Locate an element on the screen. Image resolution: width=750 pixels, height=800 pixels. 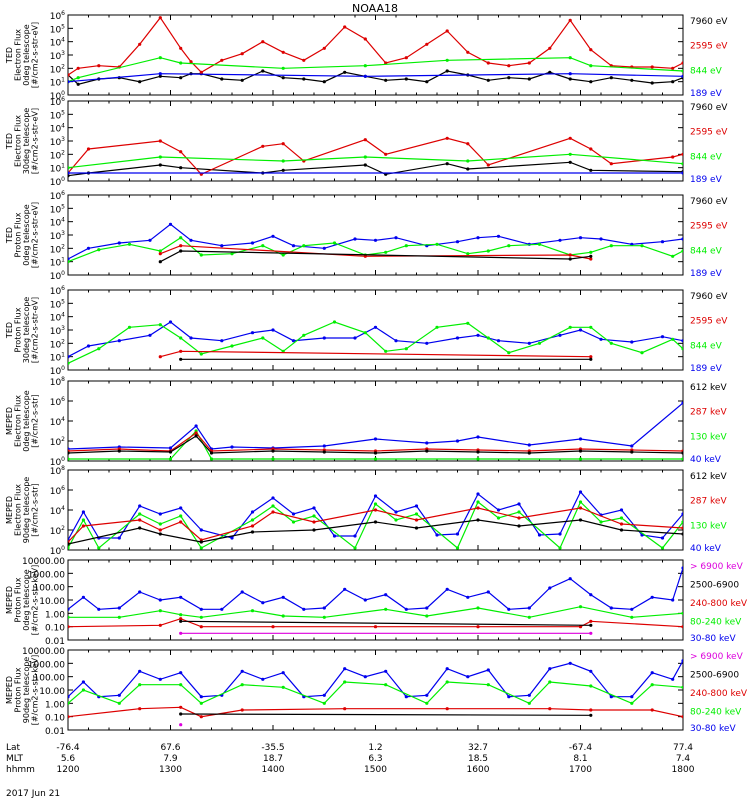
legend-entry: 30-80 keV is located at coordinates (713, 729).